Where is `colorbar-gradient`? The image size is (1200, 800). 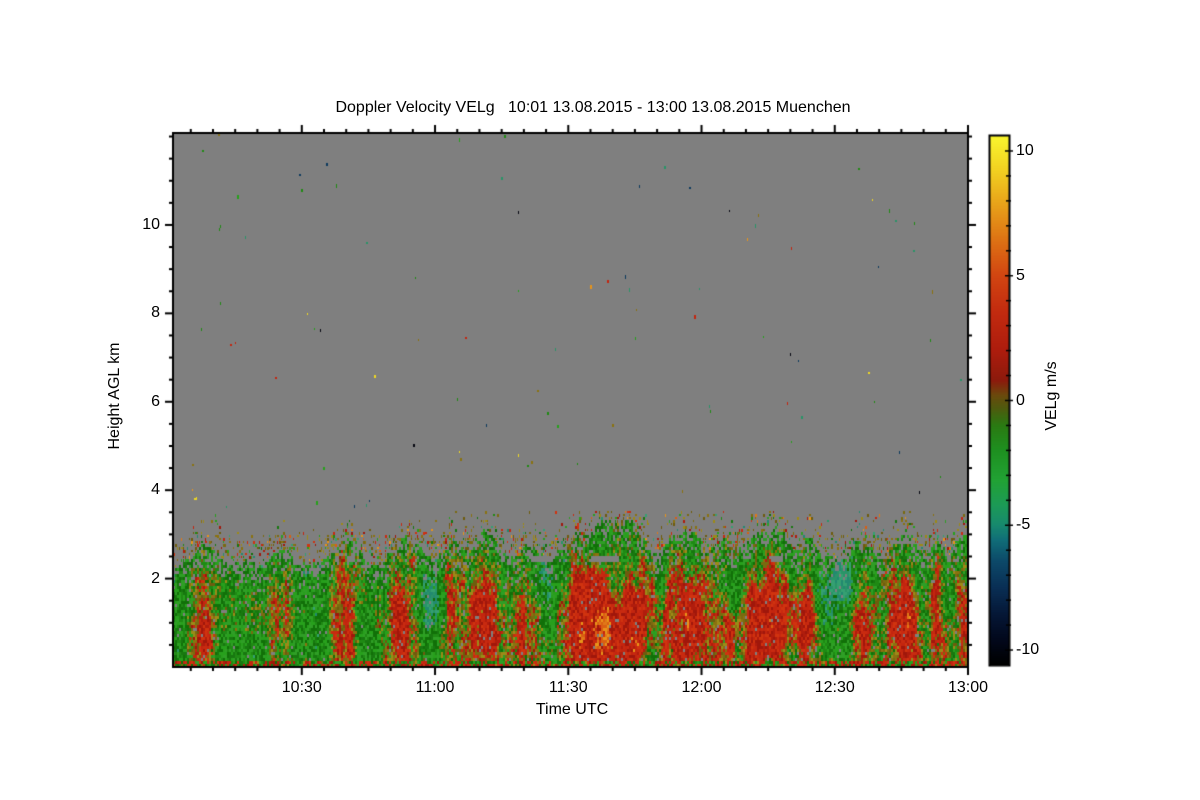
colorbar-gradient is located at coordinates (999, 400).